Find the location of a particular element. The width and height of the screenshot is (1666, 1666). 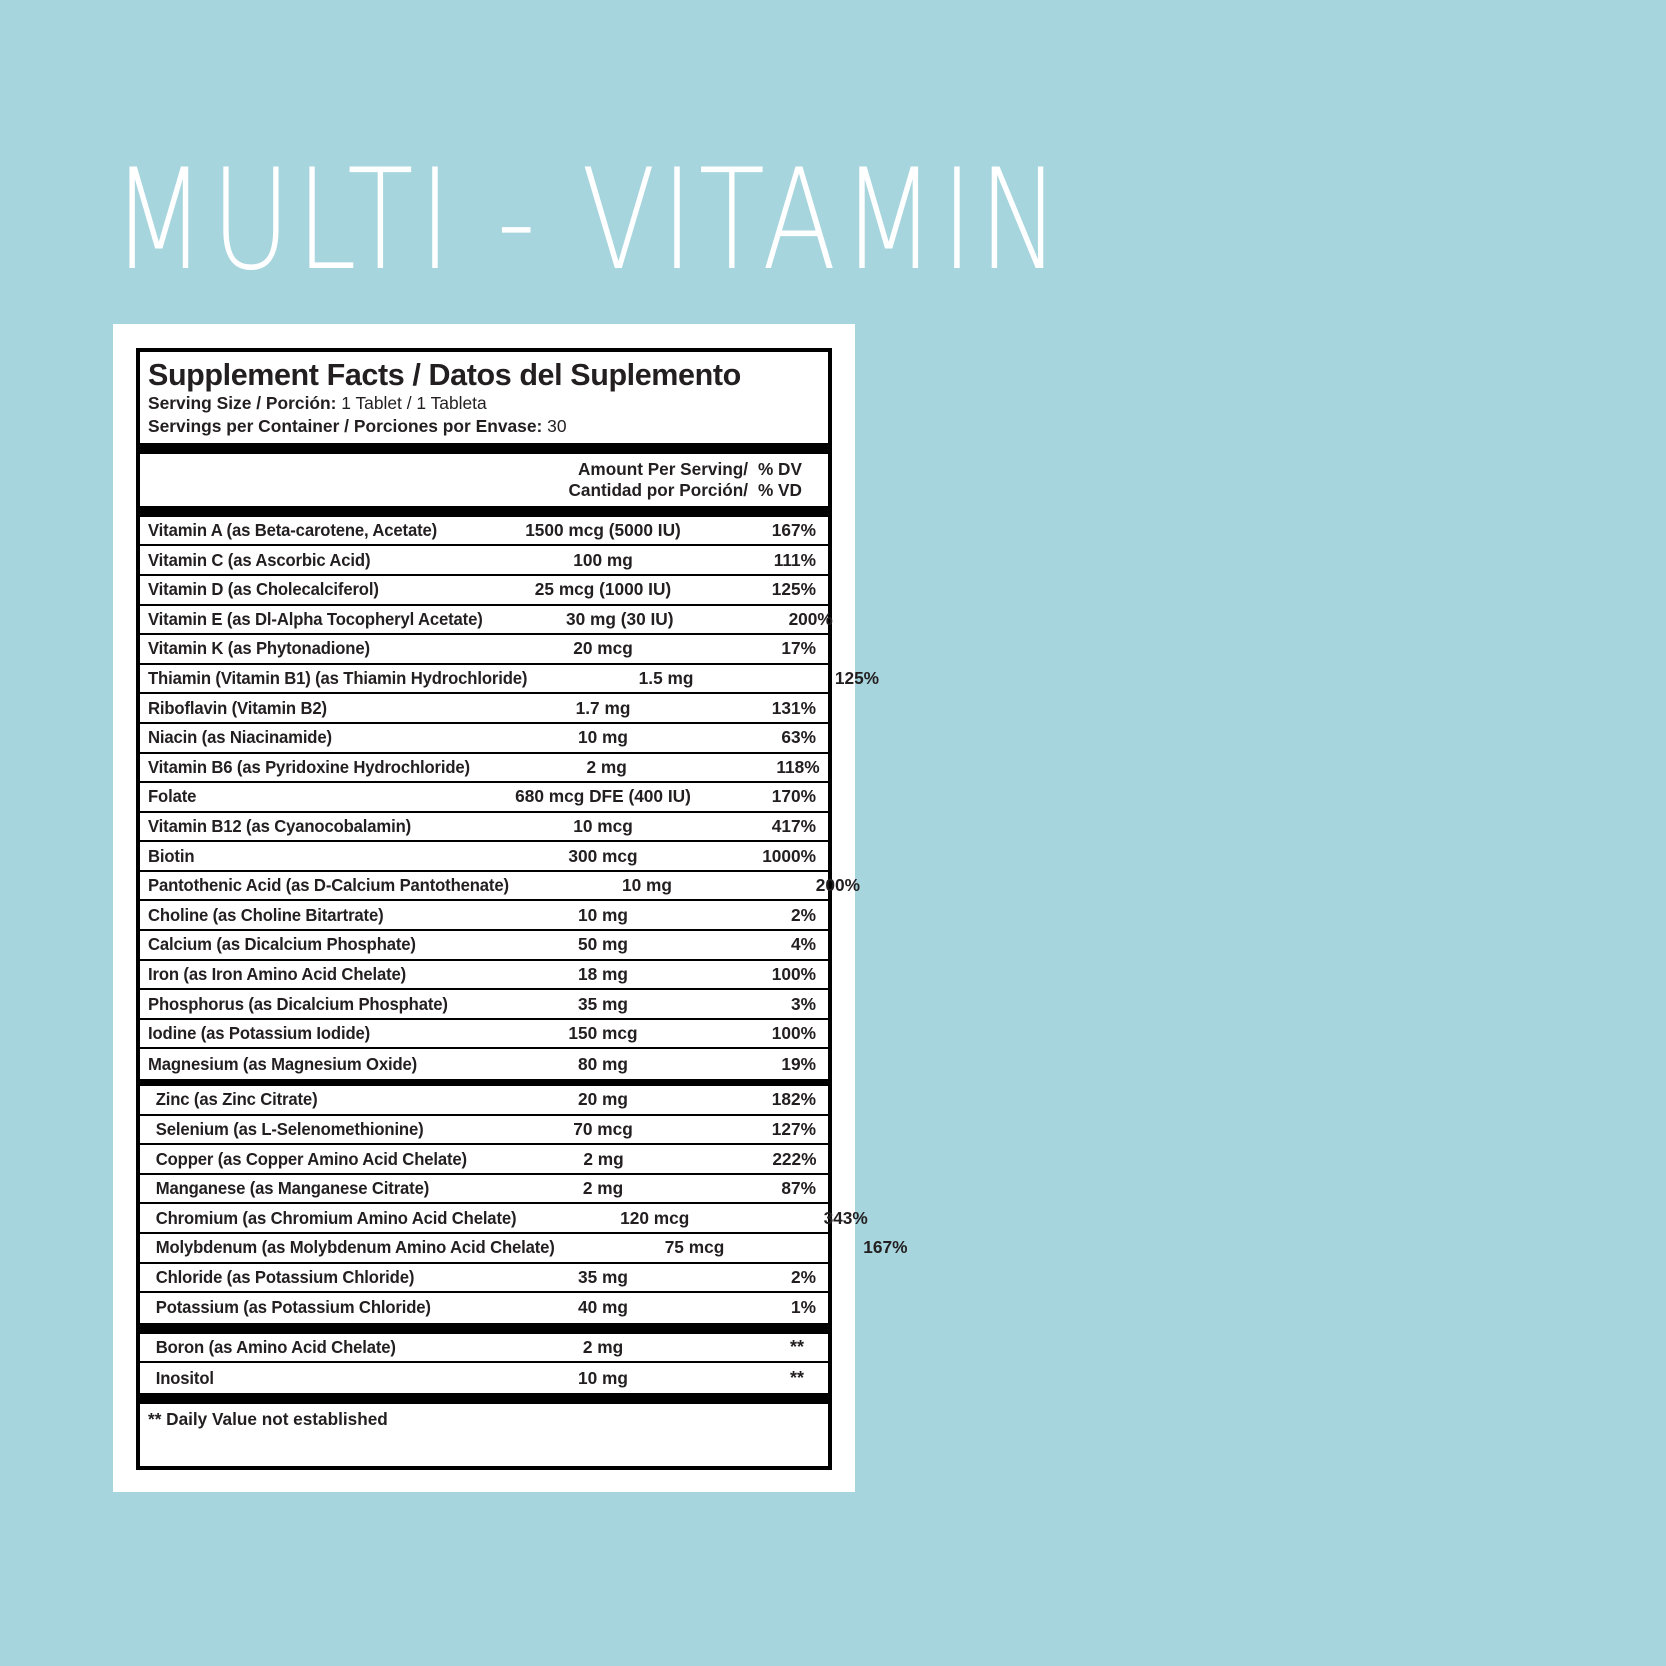

nutrient-amount: 18 mg is located at coordinates (603, 973).